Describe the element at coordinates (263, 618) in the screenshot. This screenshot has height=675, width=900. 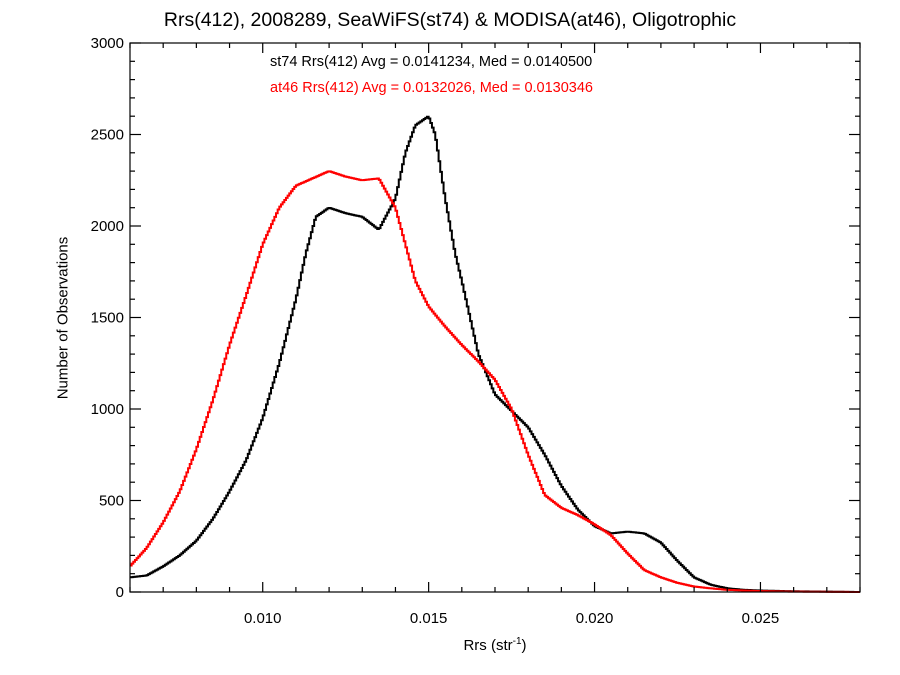
I see `x-tick-label: 0.010` at that location.